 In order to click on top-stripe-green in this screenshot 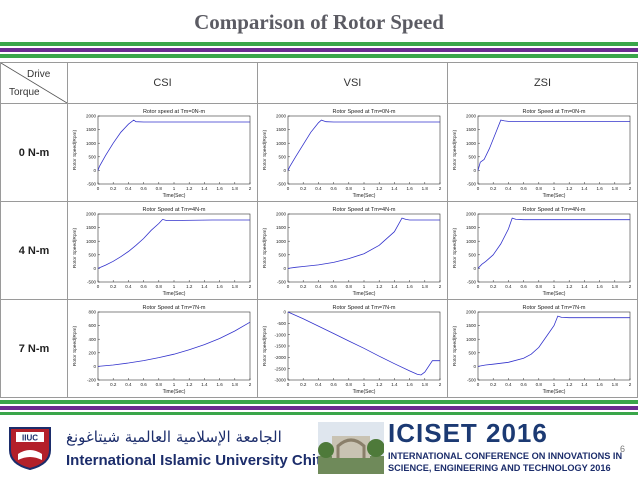, I will do `click(319, 44)`.